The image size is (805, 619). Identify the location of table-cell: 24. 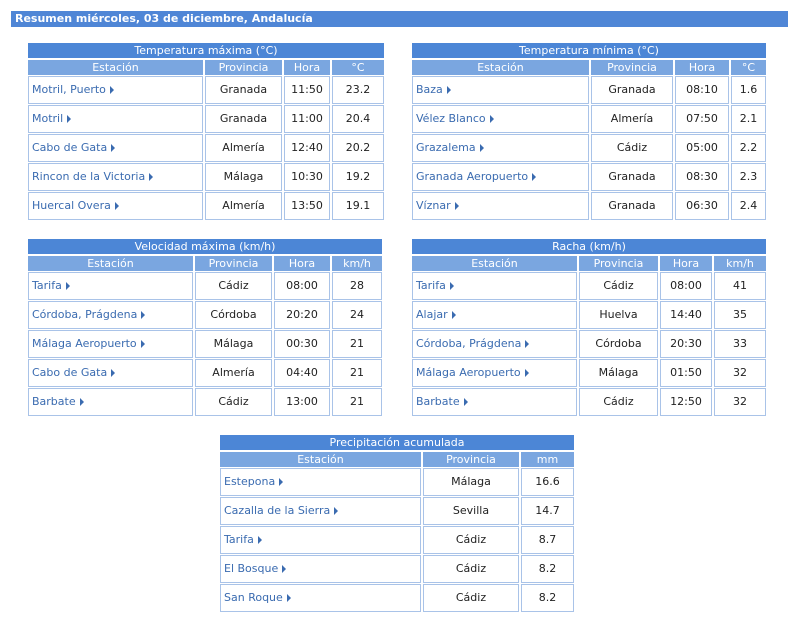
(357, 315).